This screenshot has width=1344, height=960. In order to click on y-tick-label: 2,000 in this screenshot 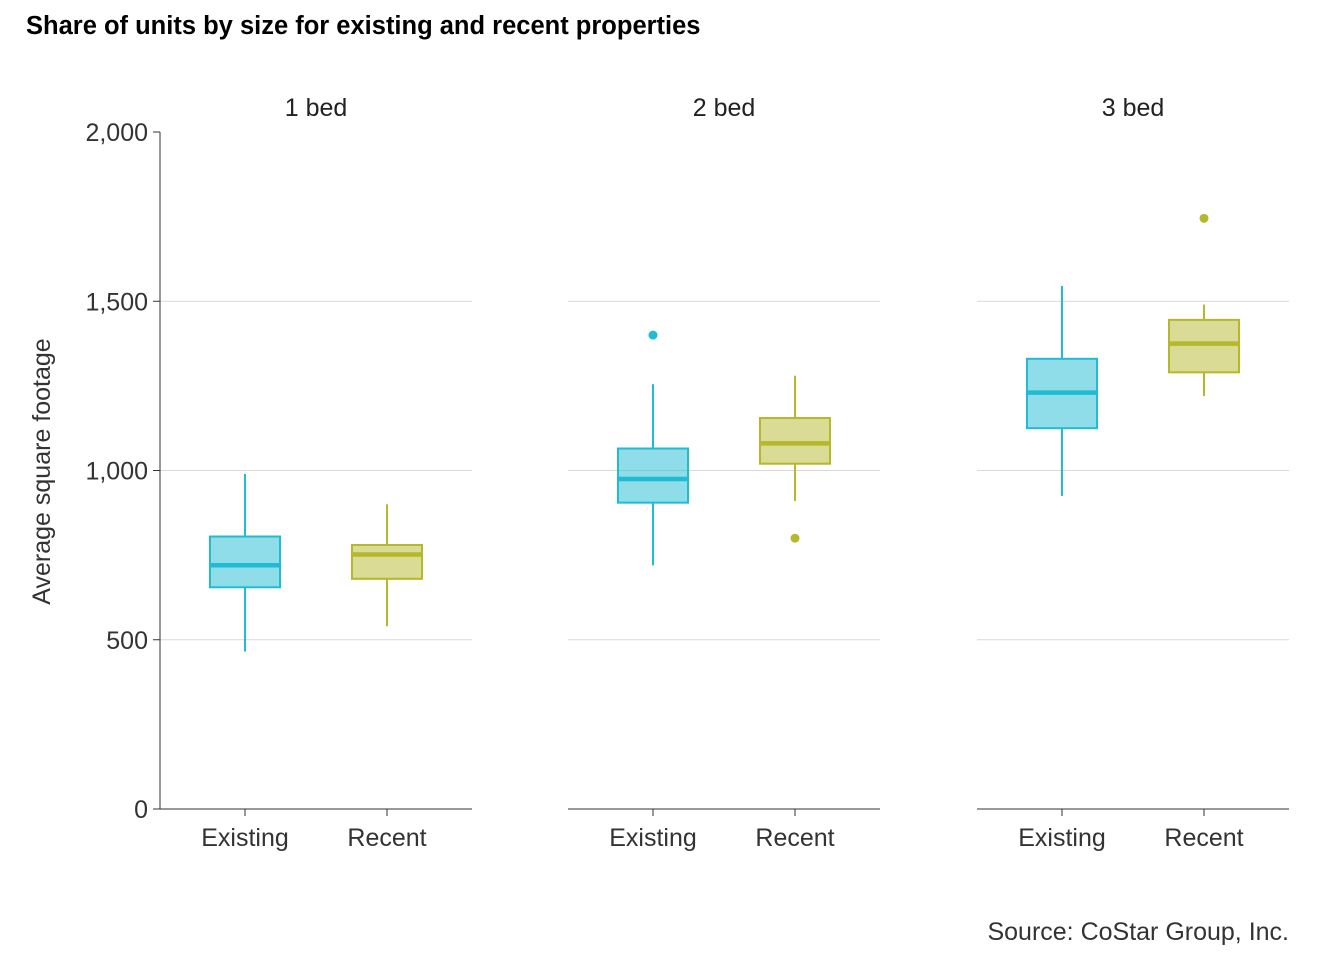, I will do `click(116, 133)`.